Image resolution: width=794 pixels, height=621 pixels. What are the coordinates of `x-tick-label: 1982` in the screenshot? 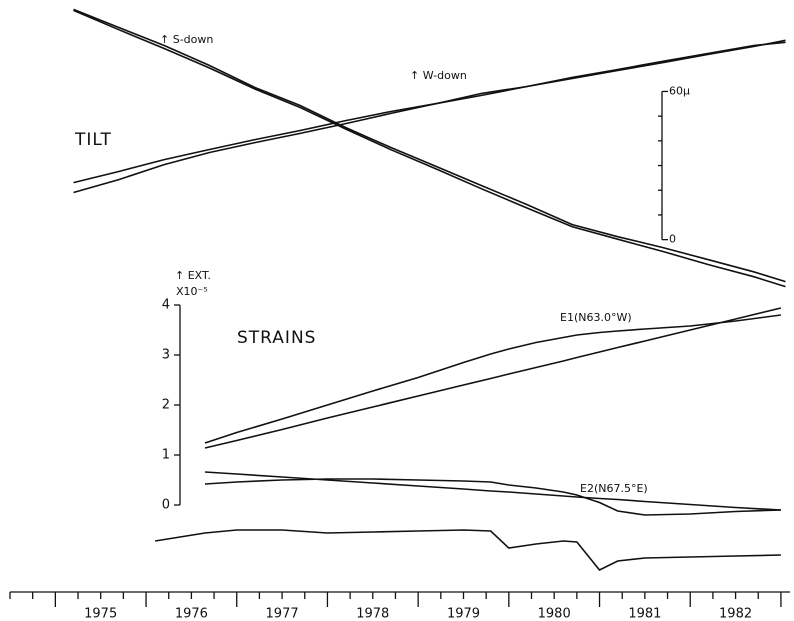 It's located at (735, 614).